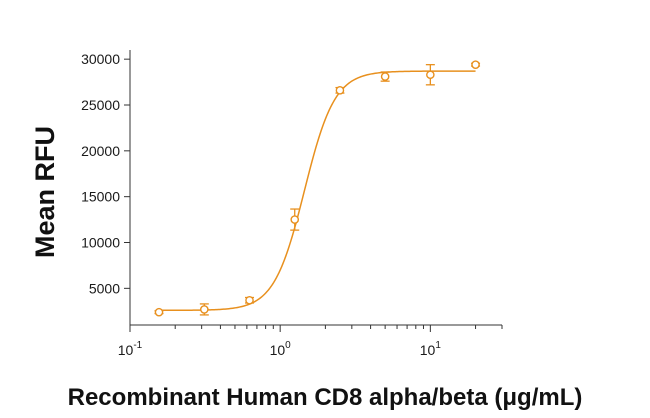 This screenshot has width=650, height=418. Describe the element at coordinates (325, 397) in the screenshot. I see `x-axis-title: Recombinant Human CD8 alpha/beta (μg/mL)` at that location.